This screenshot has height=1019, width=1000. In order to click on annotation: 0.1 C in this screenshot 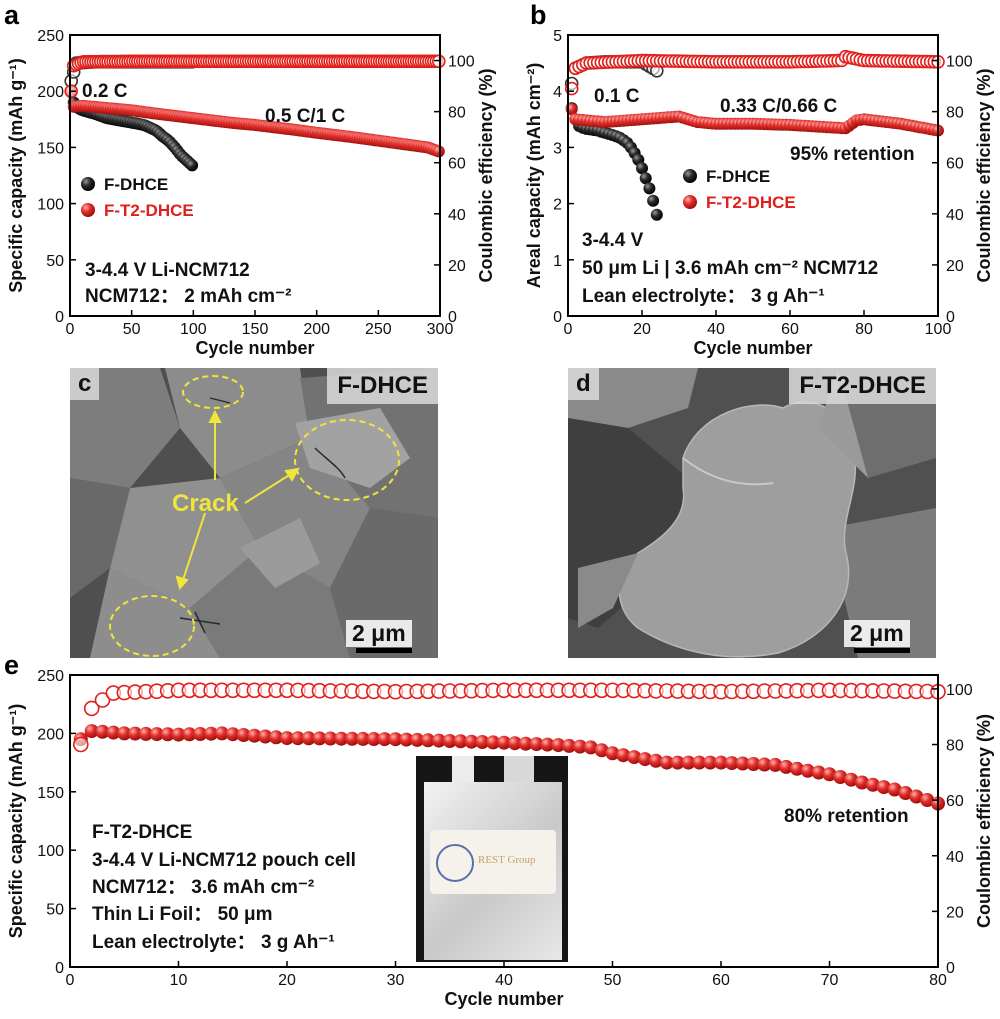, I will do `click(617, 96)`.